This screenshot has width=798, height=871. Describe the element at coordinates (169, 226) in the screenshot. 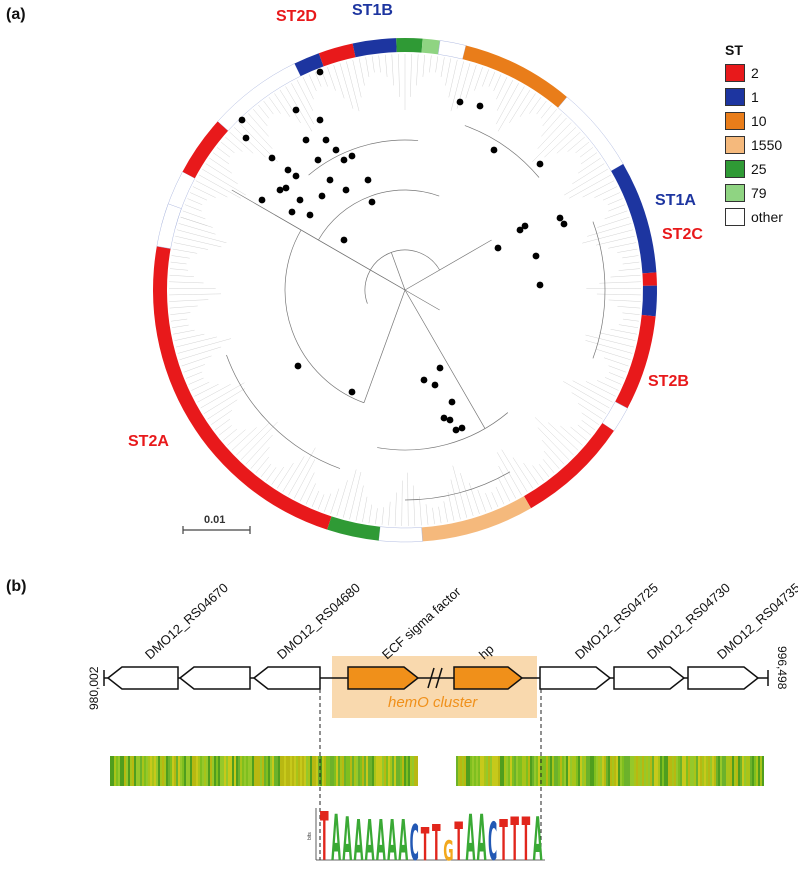

I see `ring-segment` at that location.